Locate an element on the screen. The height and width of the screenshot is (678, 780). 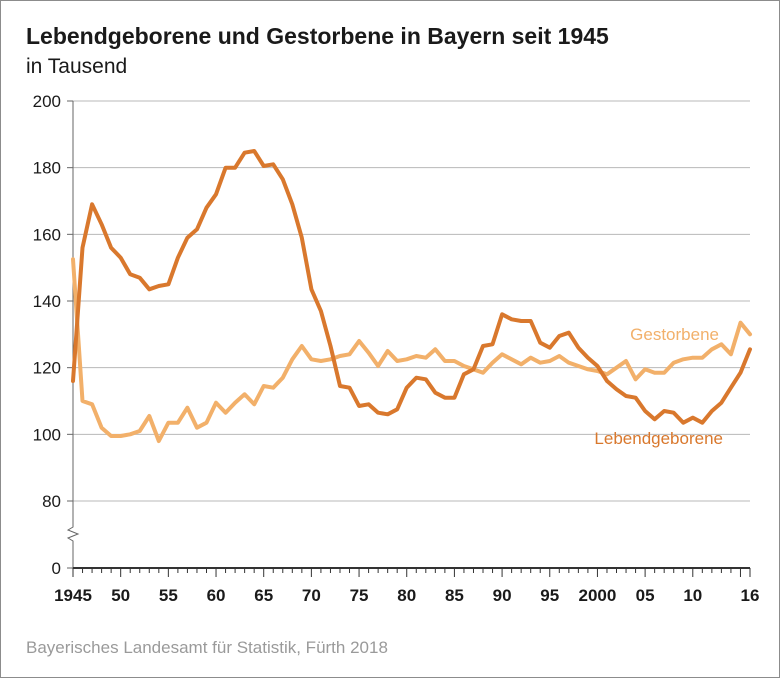
y-tick-label-200: 200 is located at coordinates (47, 101).